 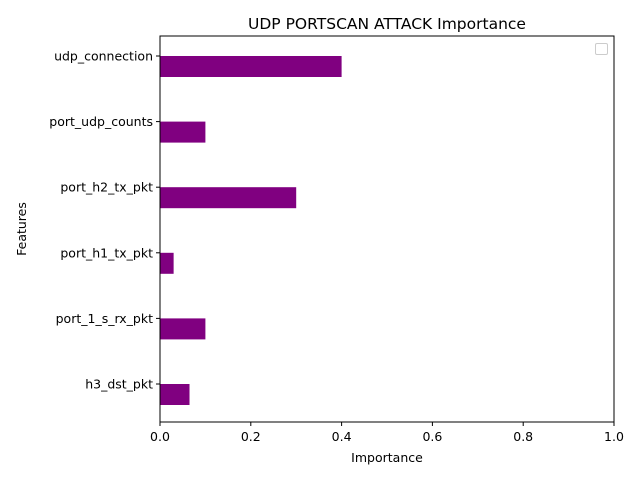 What do you see at coordinates (106, 187) in the screenshot?
I see `y-tick-label-port_h2_tx_pkt: port_h2_tx_pkt` at bounding box center [106, 187].